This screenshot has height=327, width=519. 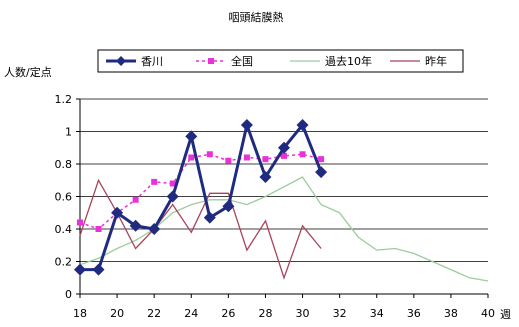 I want to click on x-axis-label: 週, so click(x=505, y=314).